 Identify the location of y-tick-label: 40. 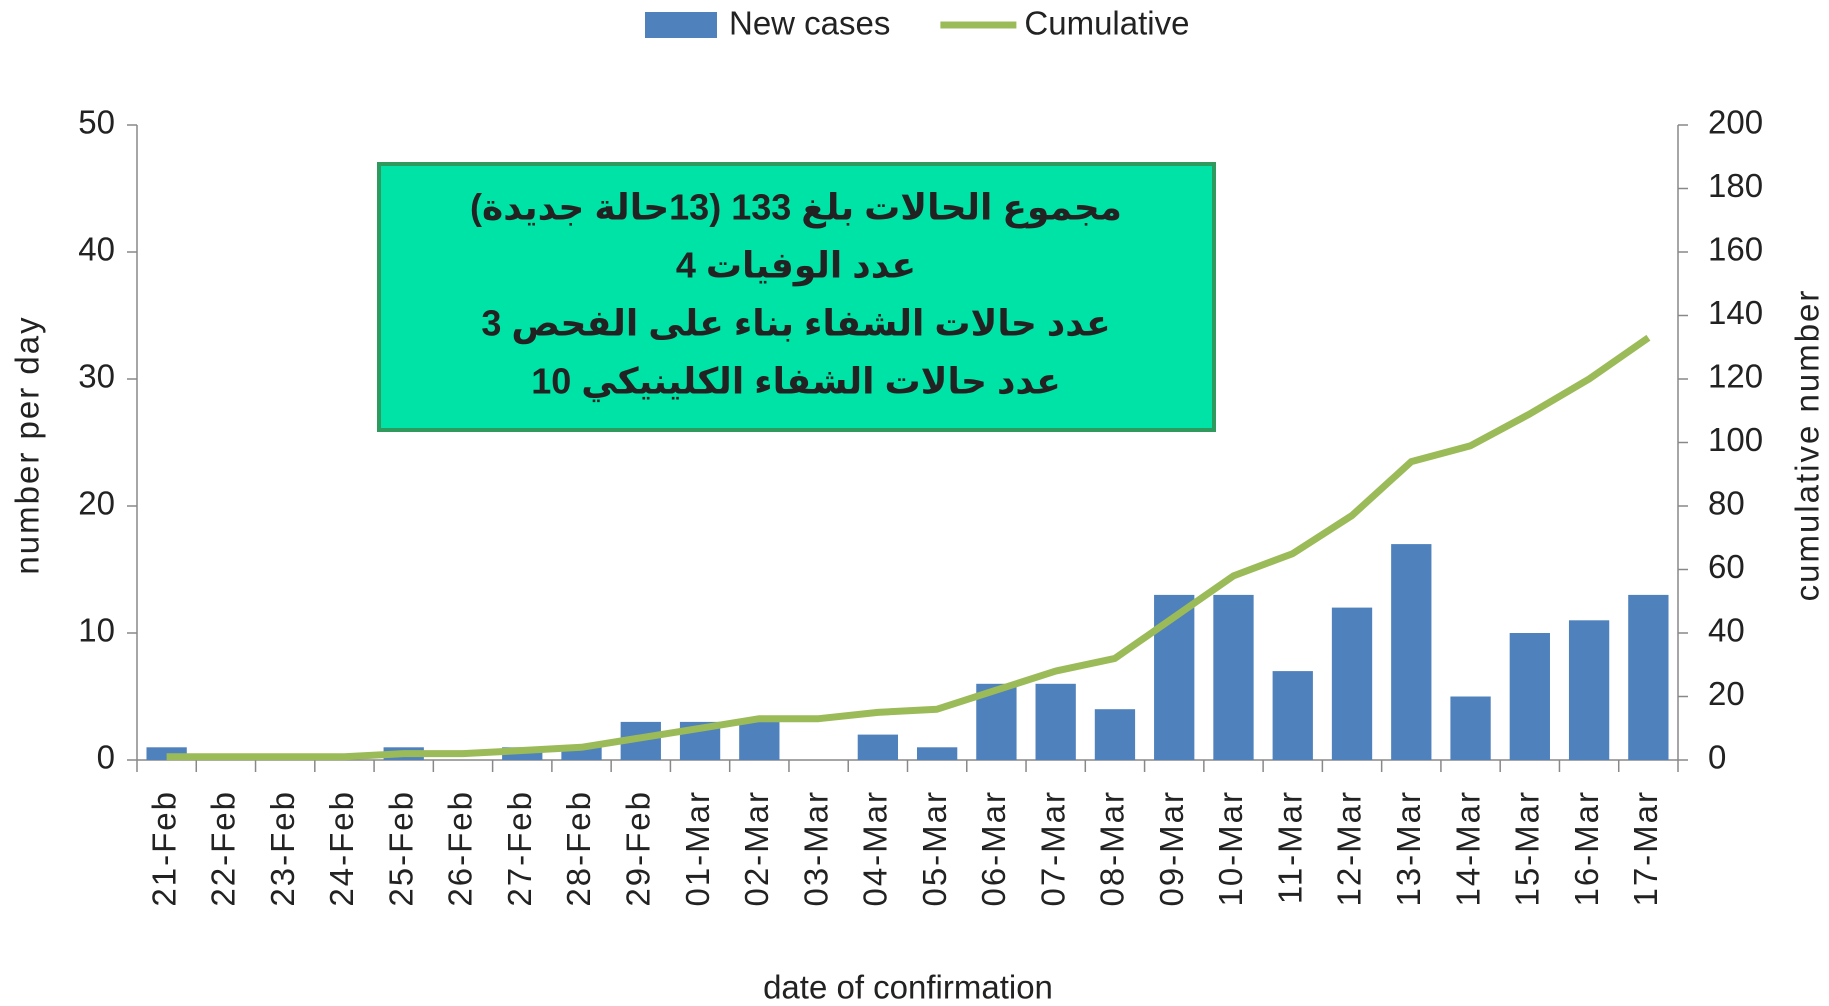
(96, 249).